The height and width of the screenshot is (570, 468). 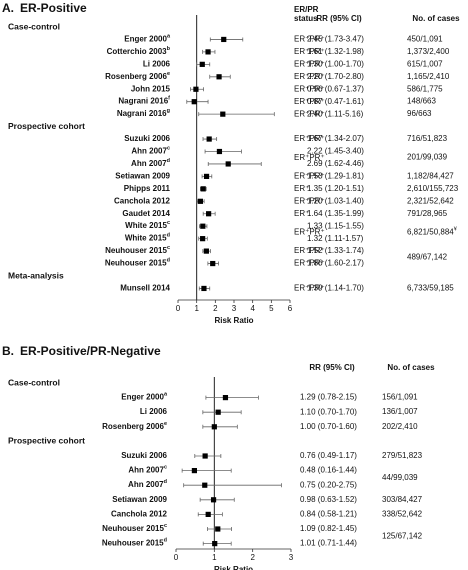 I want to click on study-name-text: White 2015, so click(x=146, y=238).